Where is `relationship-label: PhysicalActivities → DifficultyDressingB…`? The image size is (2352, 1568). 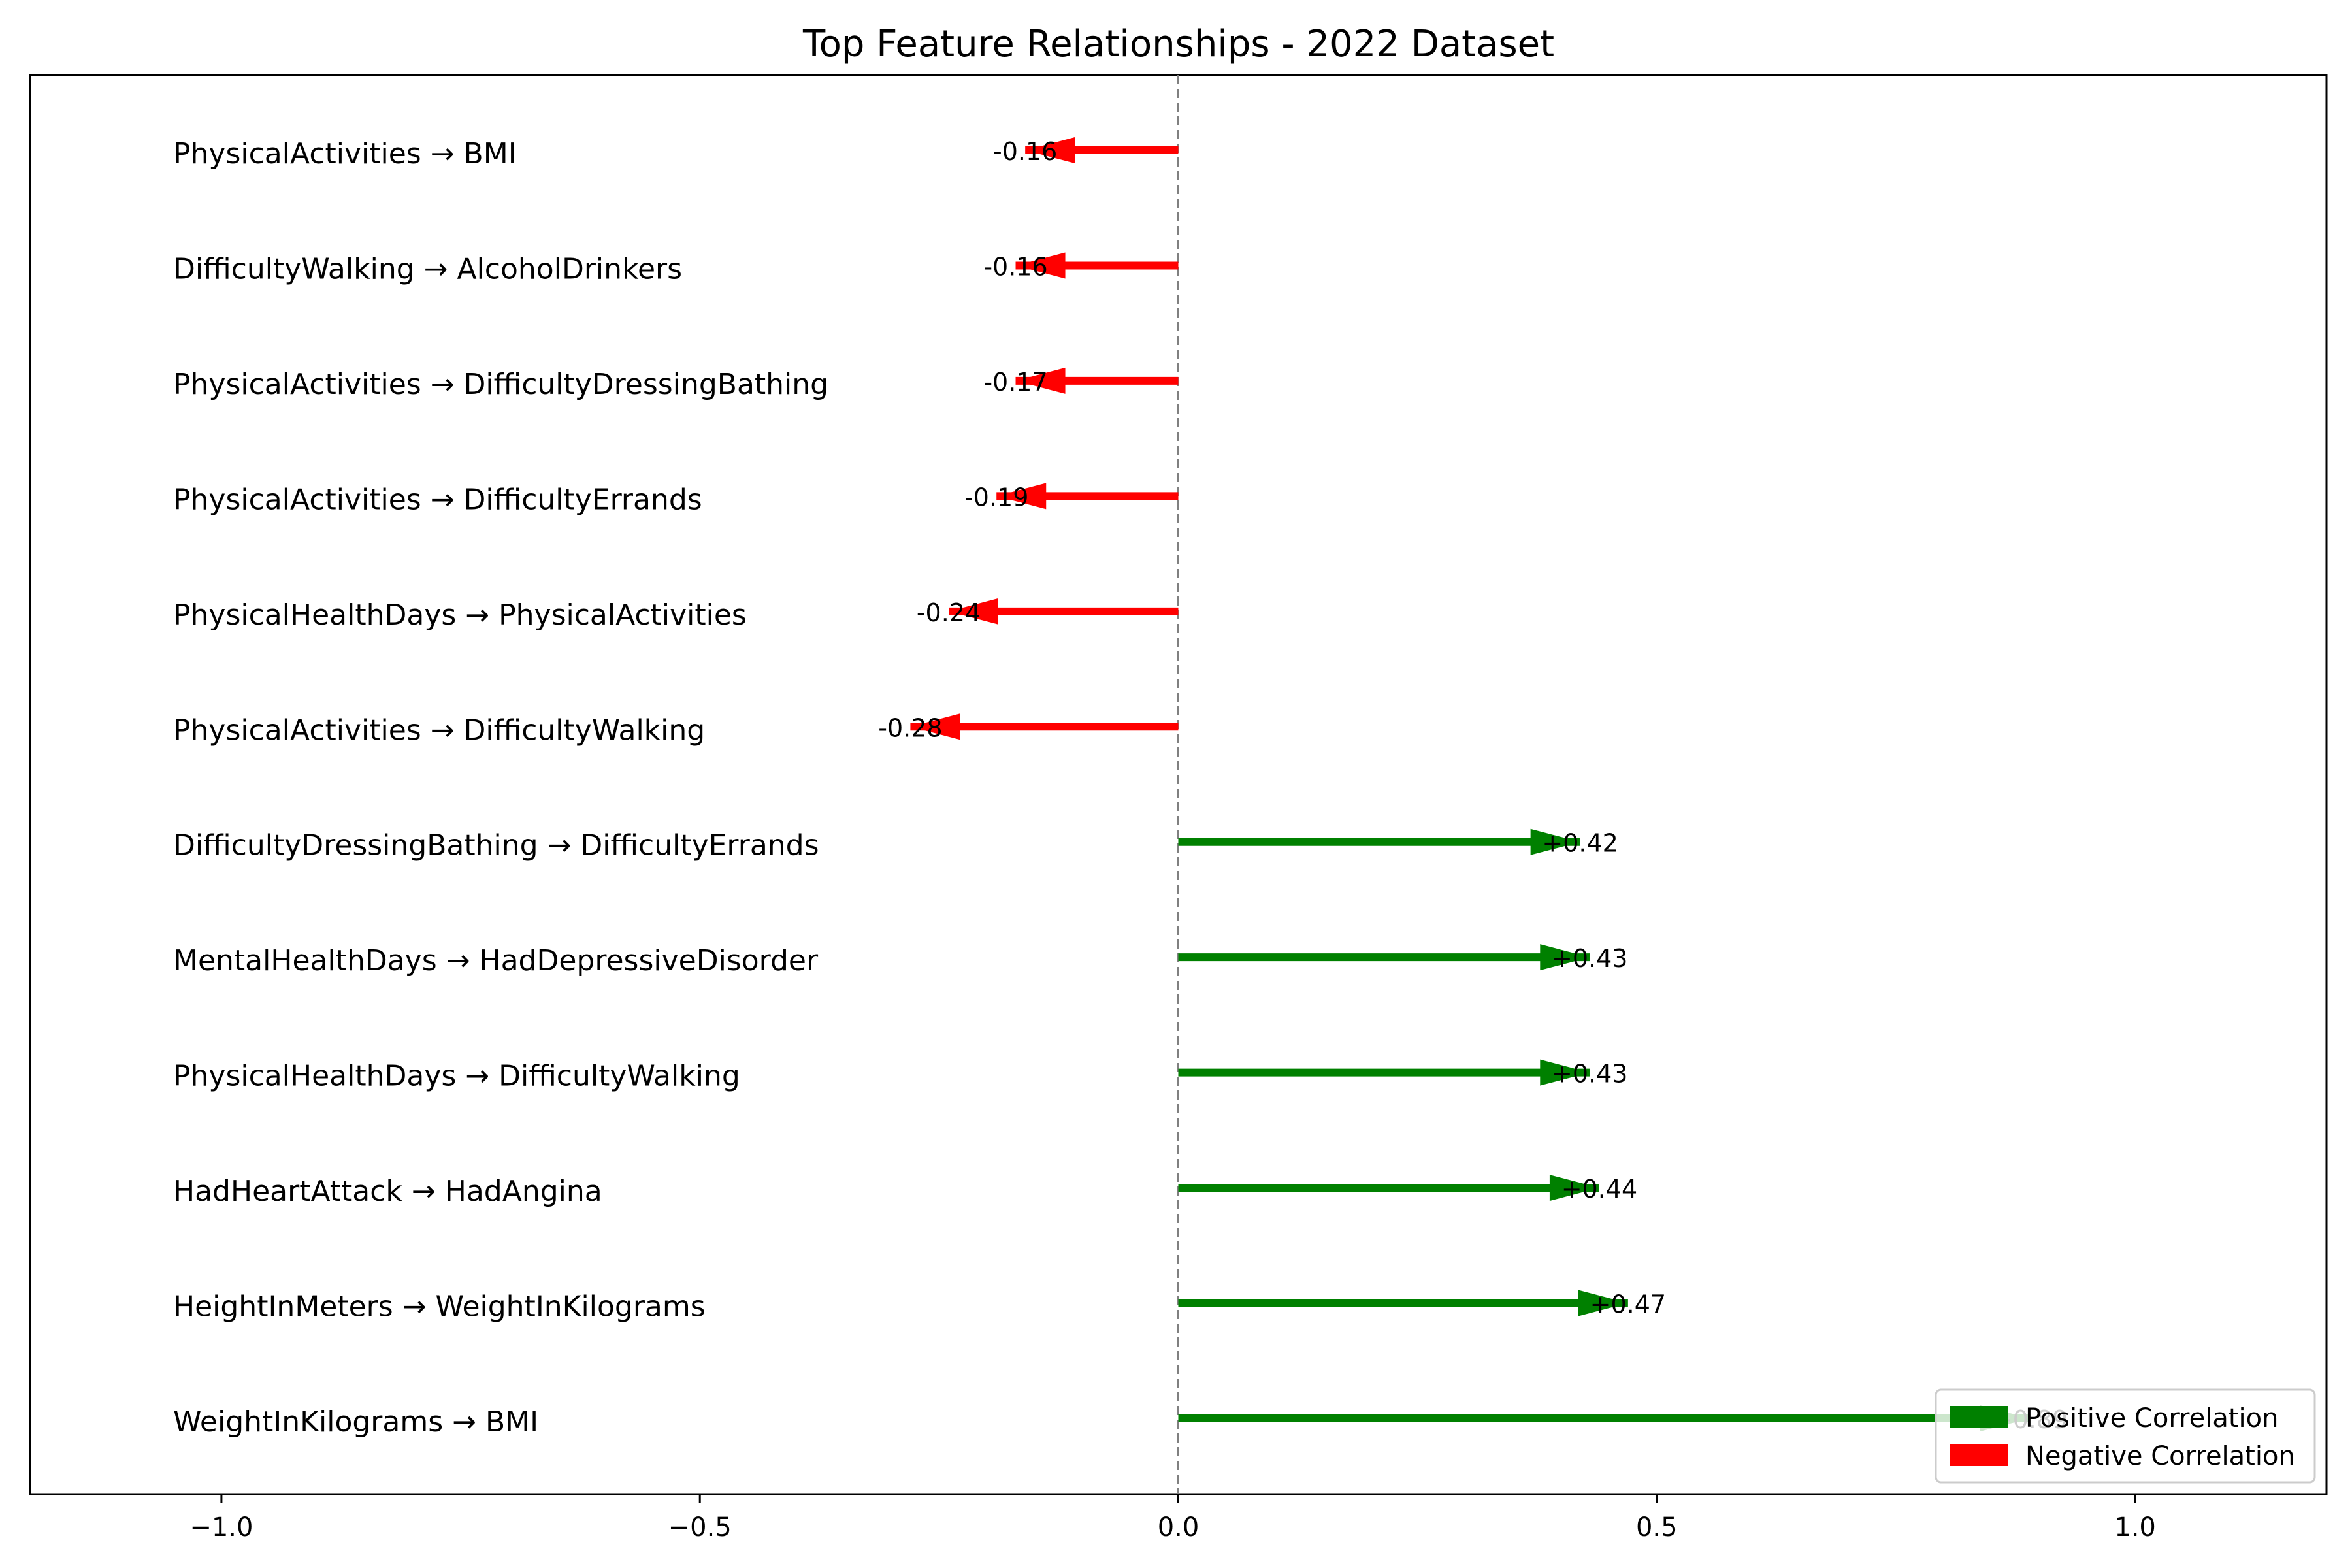
relationship-label: PhysicalActivities → DifficultyDressingB… is located at coordinates (500, 384).